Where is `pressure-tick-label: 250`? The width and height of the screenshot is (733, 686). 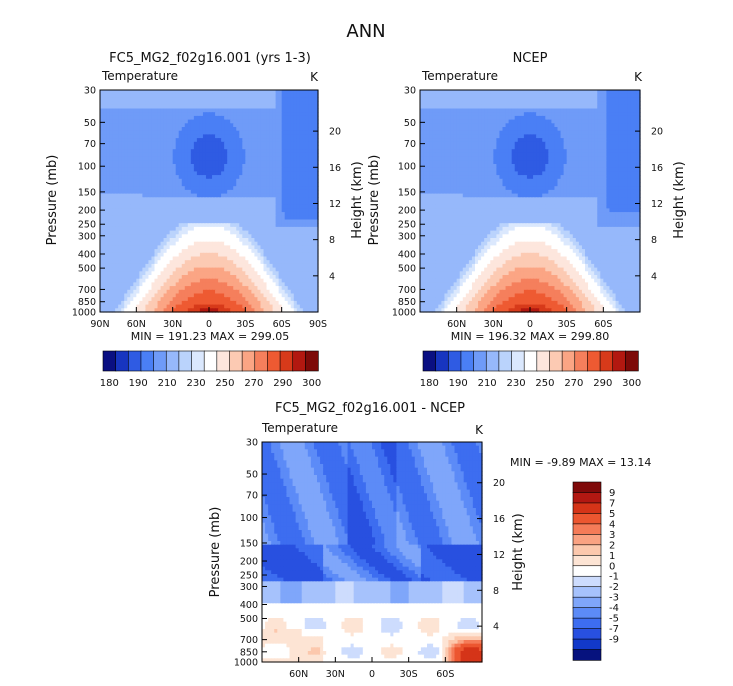 pressure-tick-label: 250 is located at coordinates (87, 225).